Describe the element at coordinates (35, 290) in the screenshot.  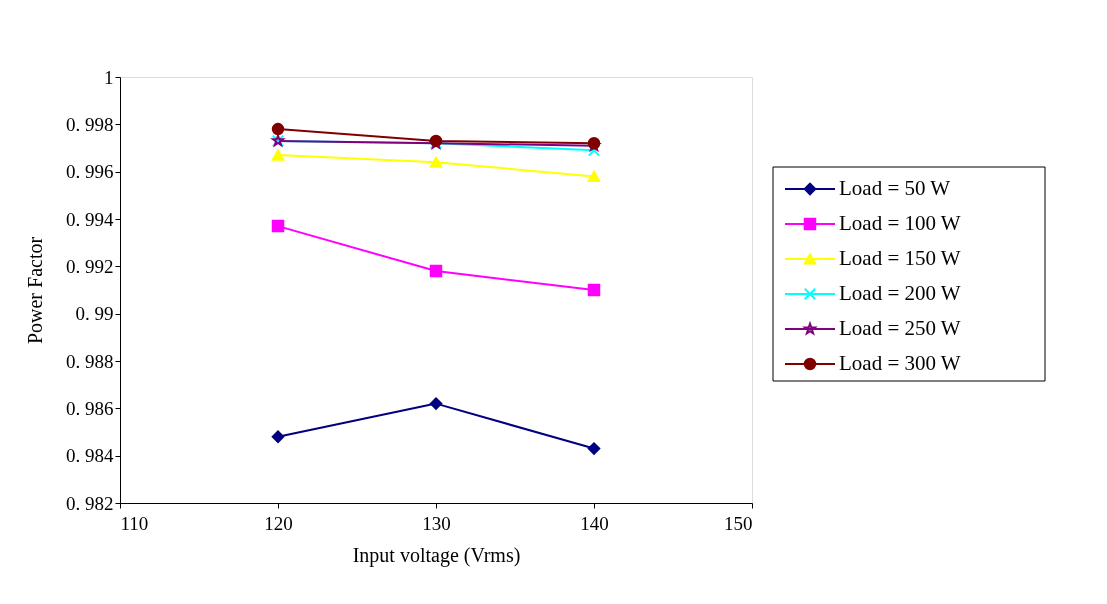
I see `y-axis-title: Power Factor` at that location.